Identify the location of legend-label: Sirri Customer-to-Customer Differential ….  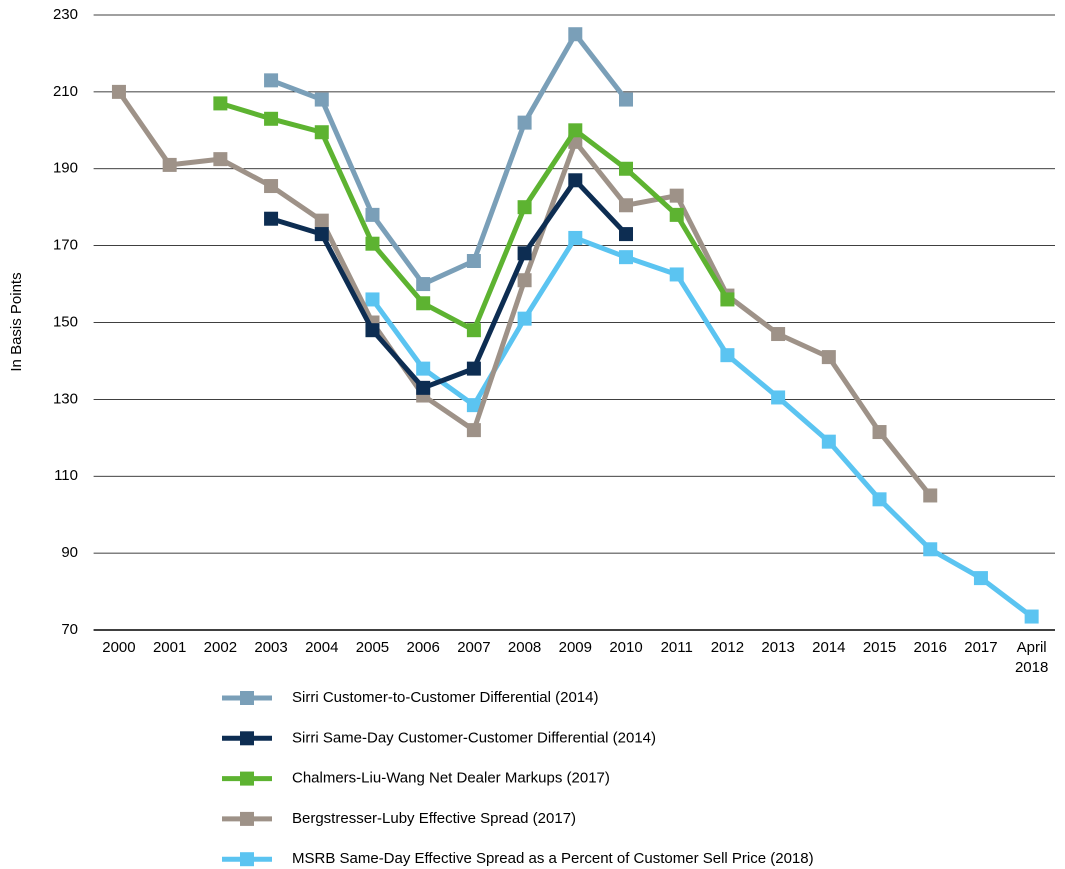
(445, 697).